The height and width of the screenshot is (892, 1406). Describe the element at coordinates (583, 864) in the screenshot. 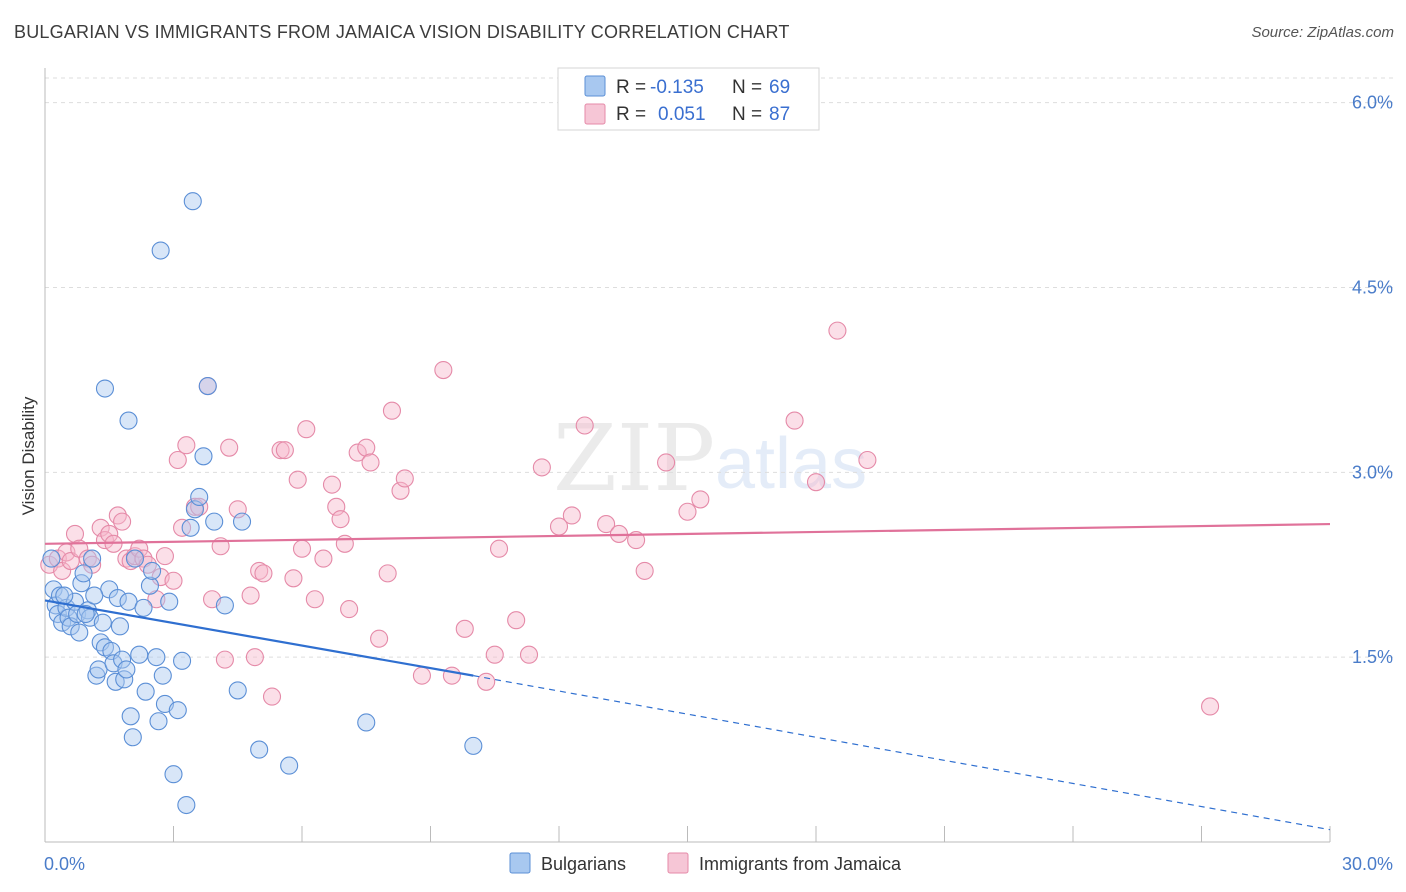

I see `bottom-legend-bulgarians: Bulgarians` at that location.